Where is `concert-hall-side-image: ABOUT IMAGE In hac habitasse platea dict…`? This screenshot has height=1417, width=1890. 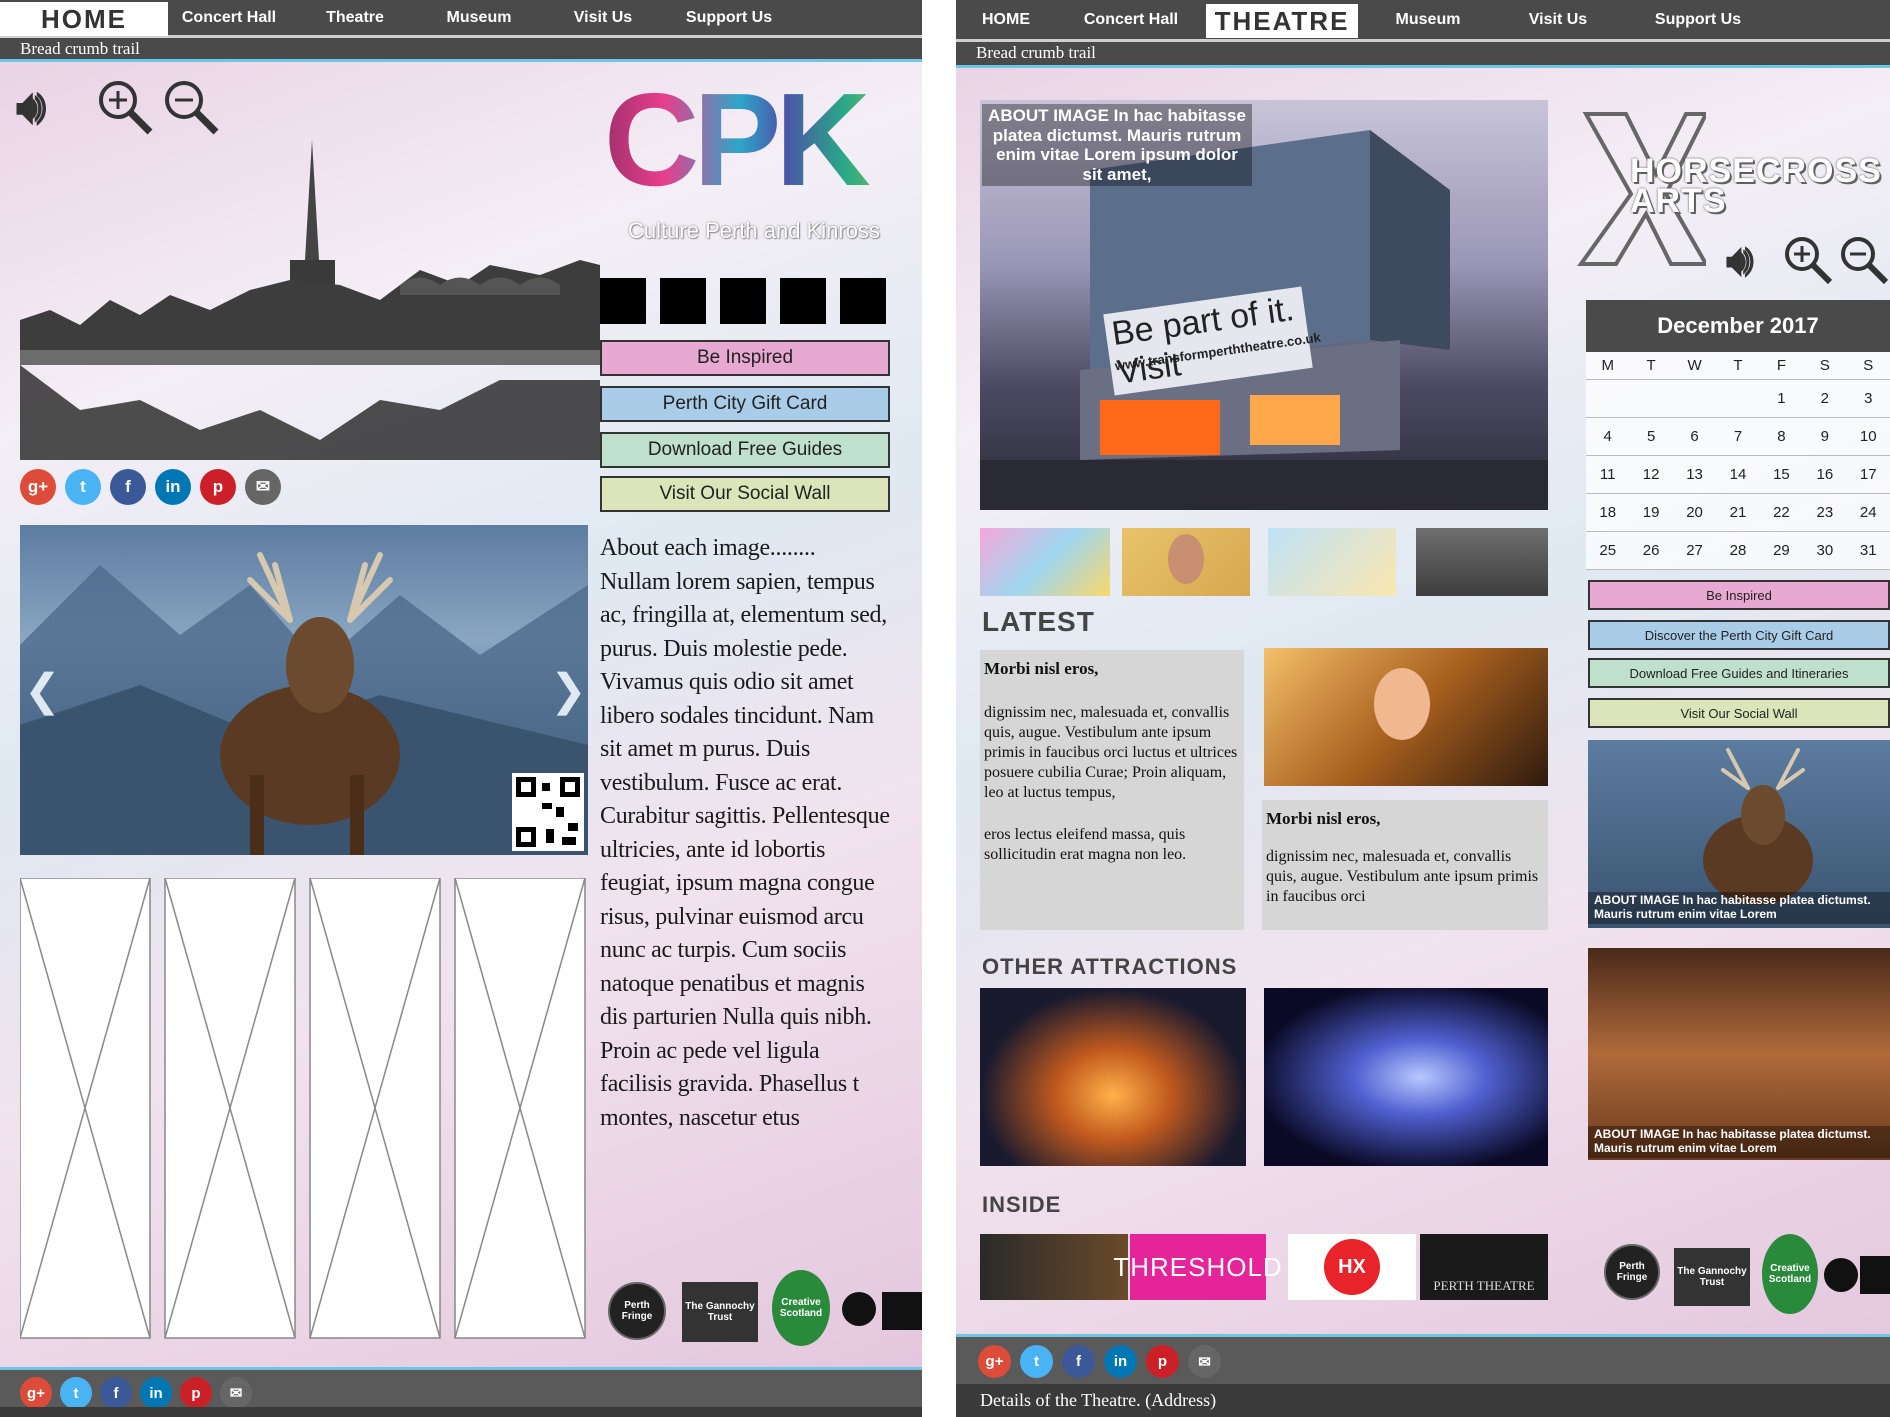
concert-hall-side-image: ABOUT IMAGE In hac habitasse platea dict… is located at coordinates (1739, 1054).